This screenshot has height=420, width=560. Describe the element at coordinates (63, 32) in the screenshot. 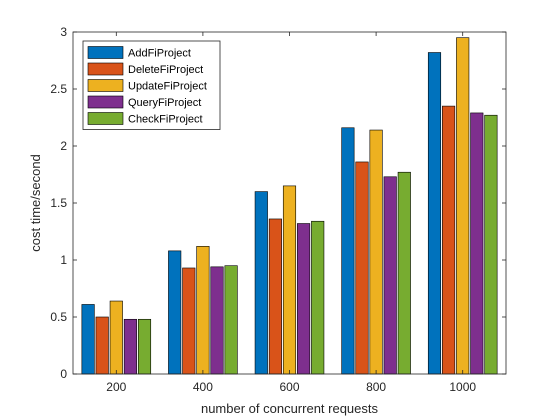

I see `y-tick-label: 3` at that location.